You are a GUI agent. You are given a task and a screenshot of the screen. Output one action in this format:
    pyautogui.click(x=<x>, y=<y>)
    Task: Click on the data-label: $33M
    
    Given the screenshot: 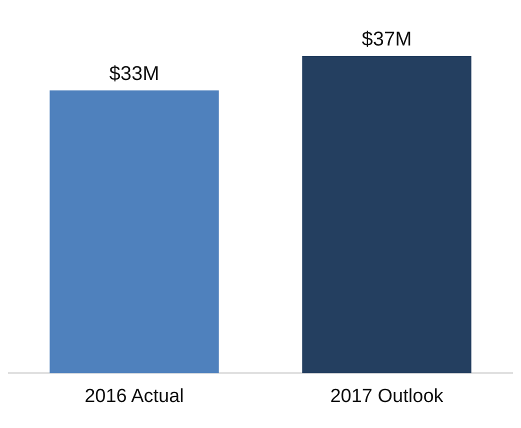 What is the action you would take?
    pyautogui.click(x=134, y=73)
    